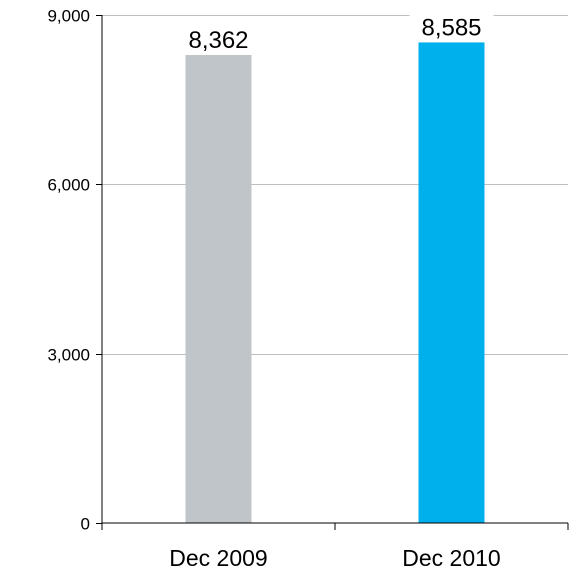  What do you see at coordinates (335, 547) in the screenshot?
I see `x-ticks: Dec 2009 Dec 2010` at bounding box center [335, 547].